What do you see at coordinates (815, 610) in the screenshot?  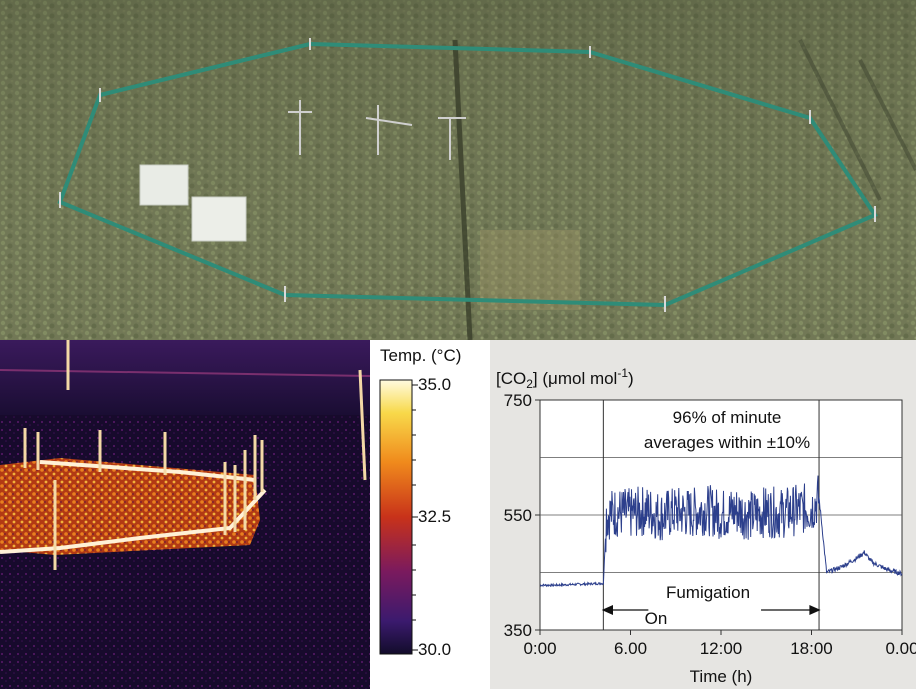 I see `arrowhead-right` at bounding box center [815, 610].